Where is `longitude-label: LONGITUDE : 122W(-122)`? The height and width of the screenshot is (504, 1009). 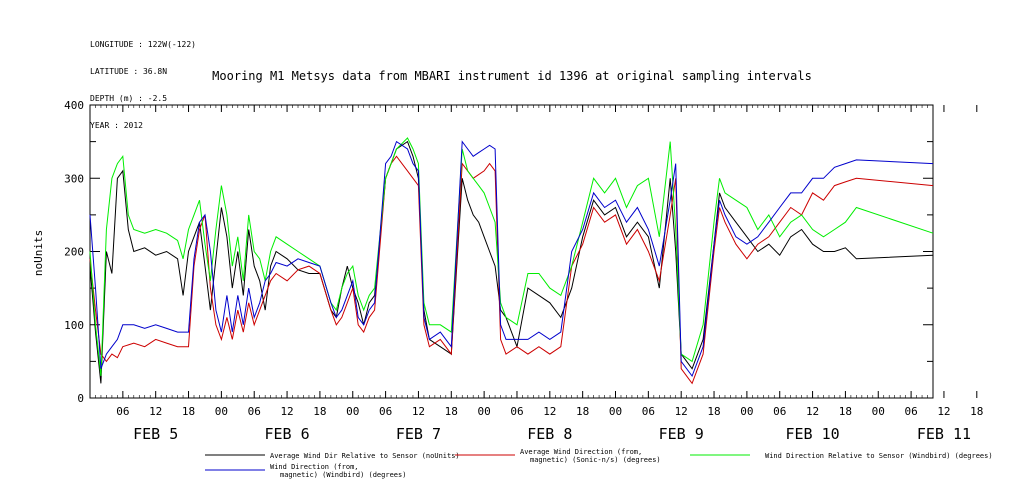 longitude-label: LONGITUDE : 122W(-122) is located at coordinates (143, 44).